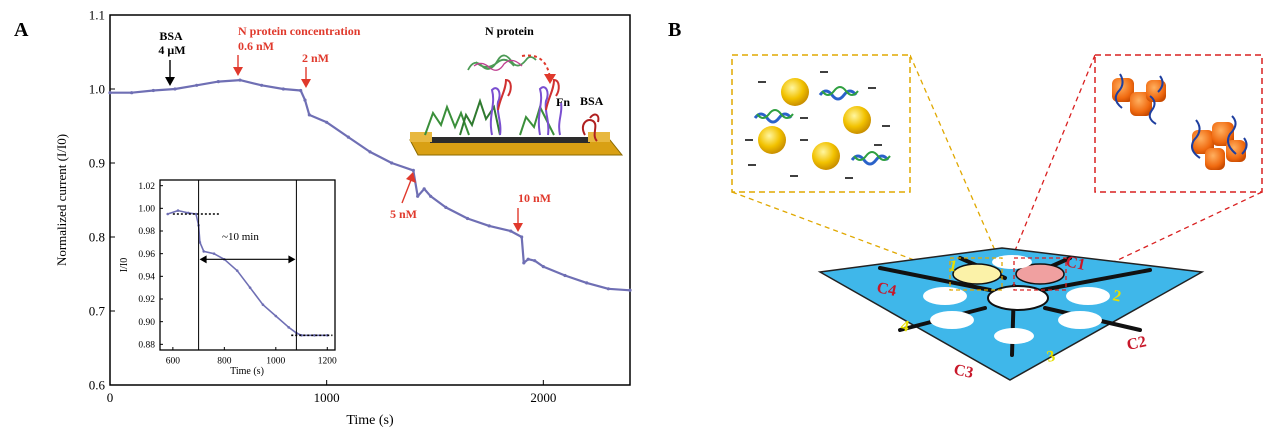 The image size is (1266, 429). I want to click on main-x-axis-label: Time (s), so click(370, 420).